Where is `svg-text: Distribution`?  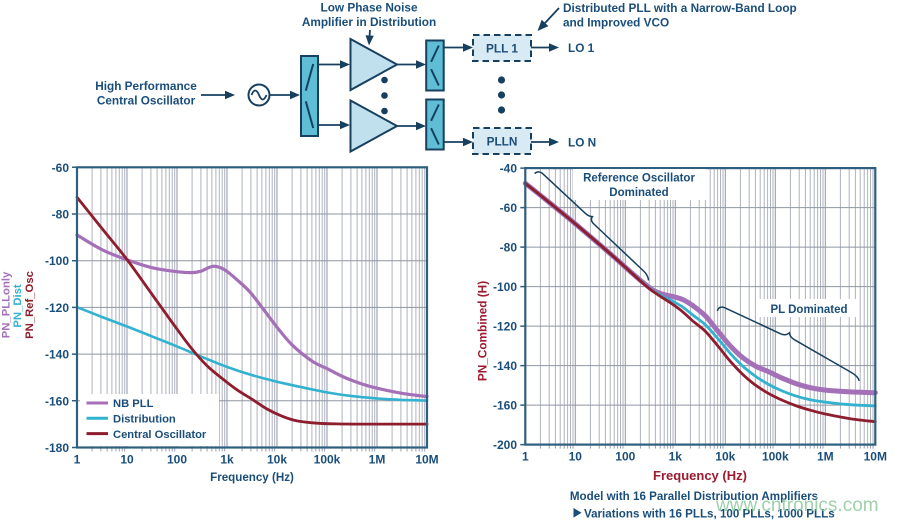
svg-text: Distribution is located at coordinates (144, 420).